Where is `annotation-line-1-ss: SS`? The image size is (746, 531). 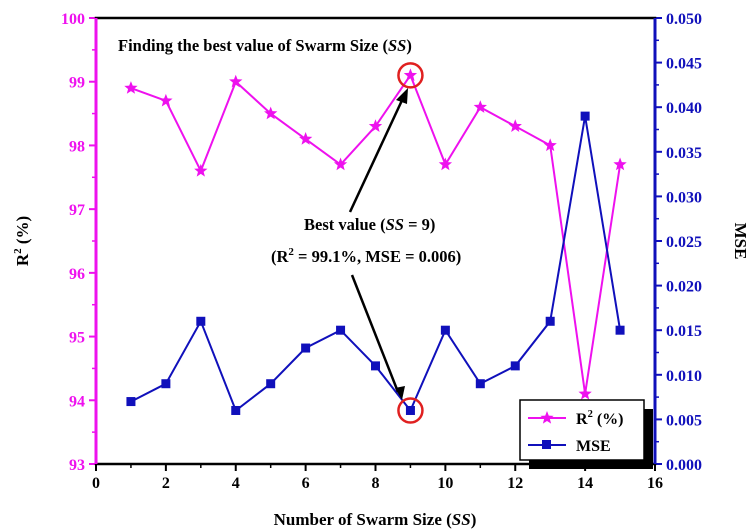 annotation-line-1-ss: SS is located at coordinates (395, 224).